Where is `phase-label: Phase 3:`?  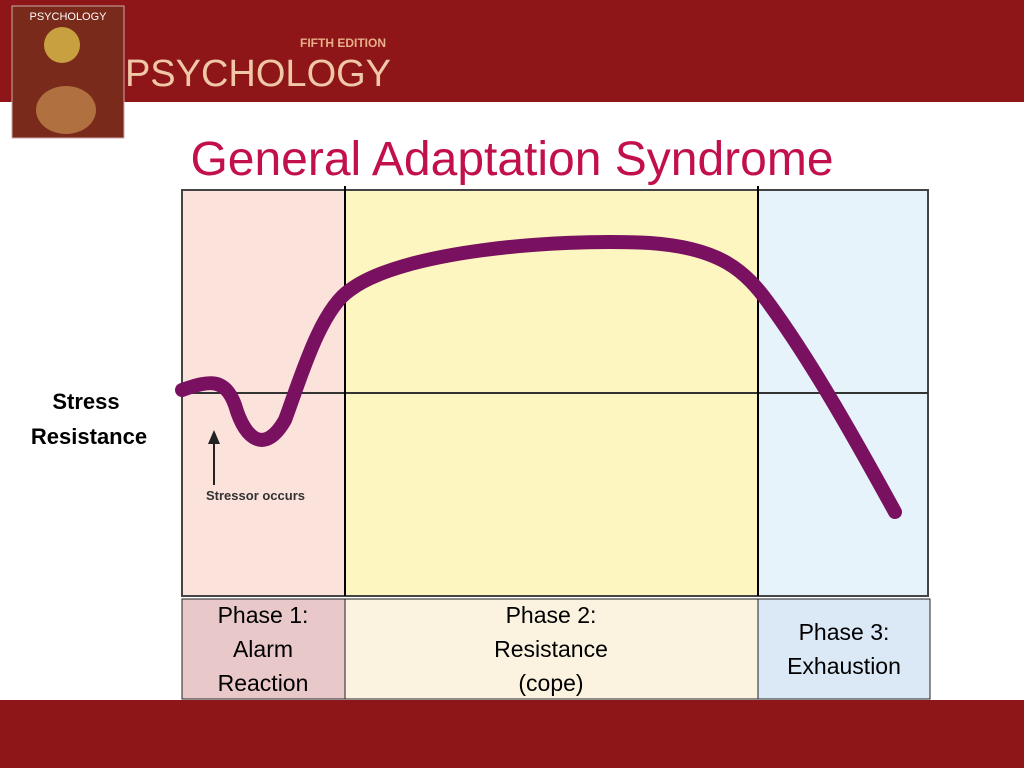
phase-label: Phase 3: is located at coordinates (844, 632).